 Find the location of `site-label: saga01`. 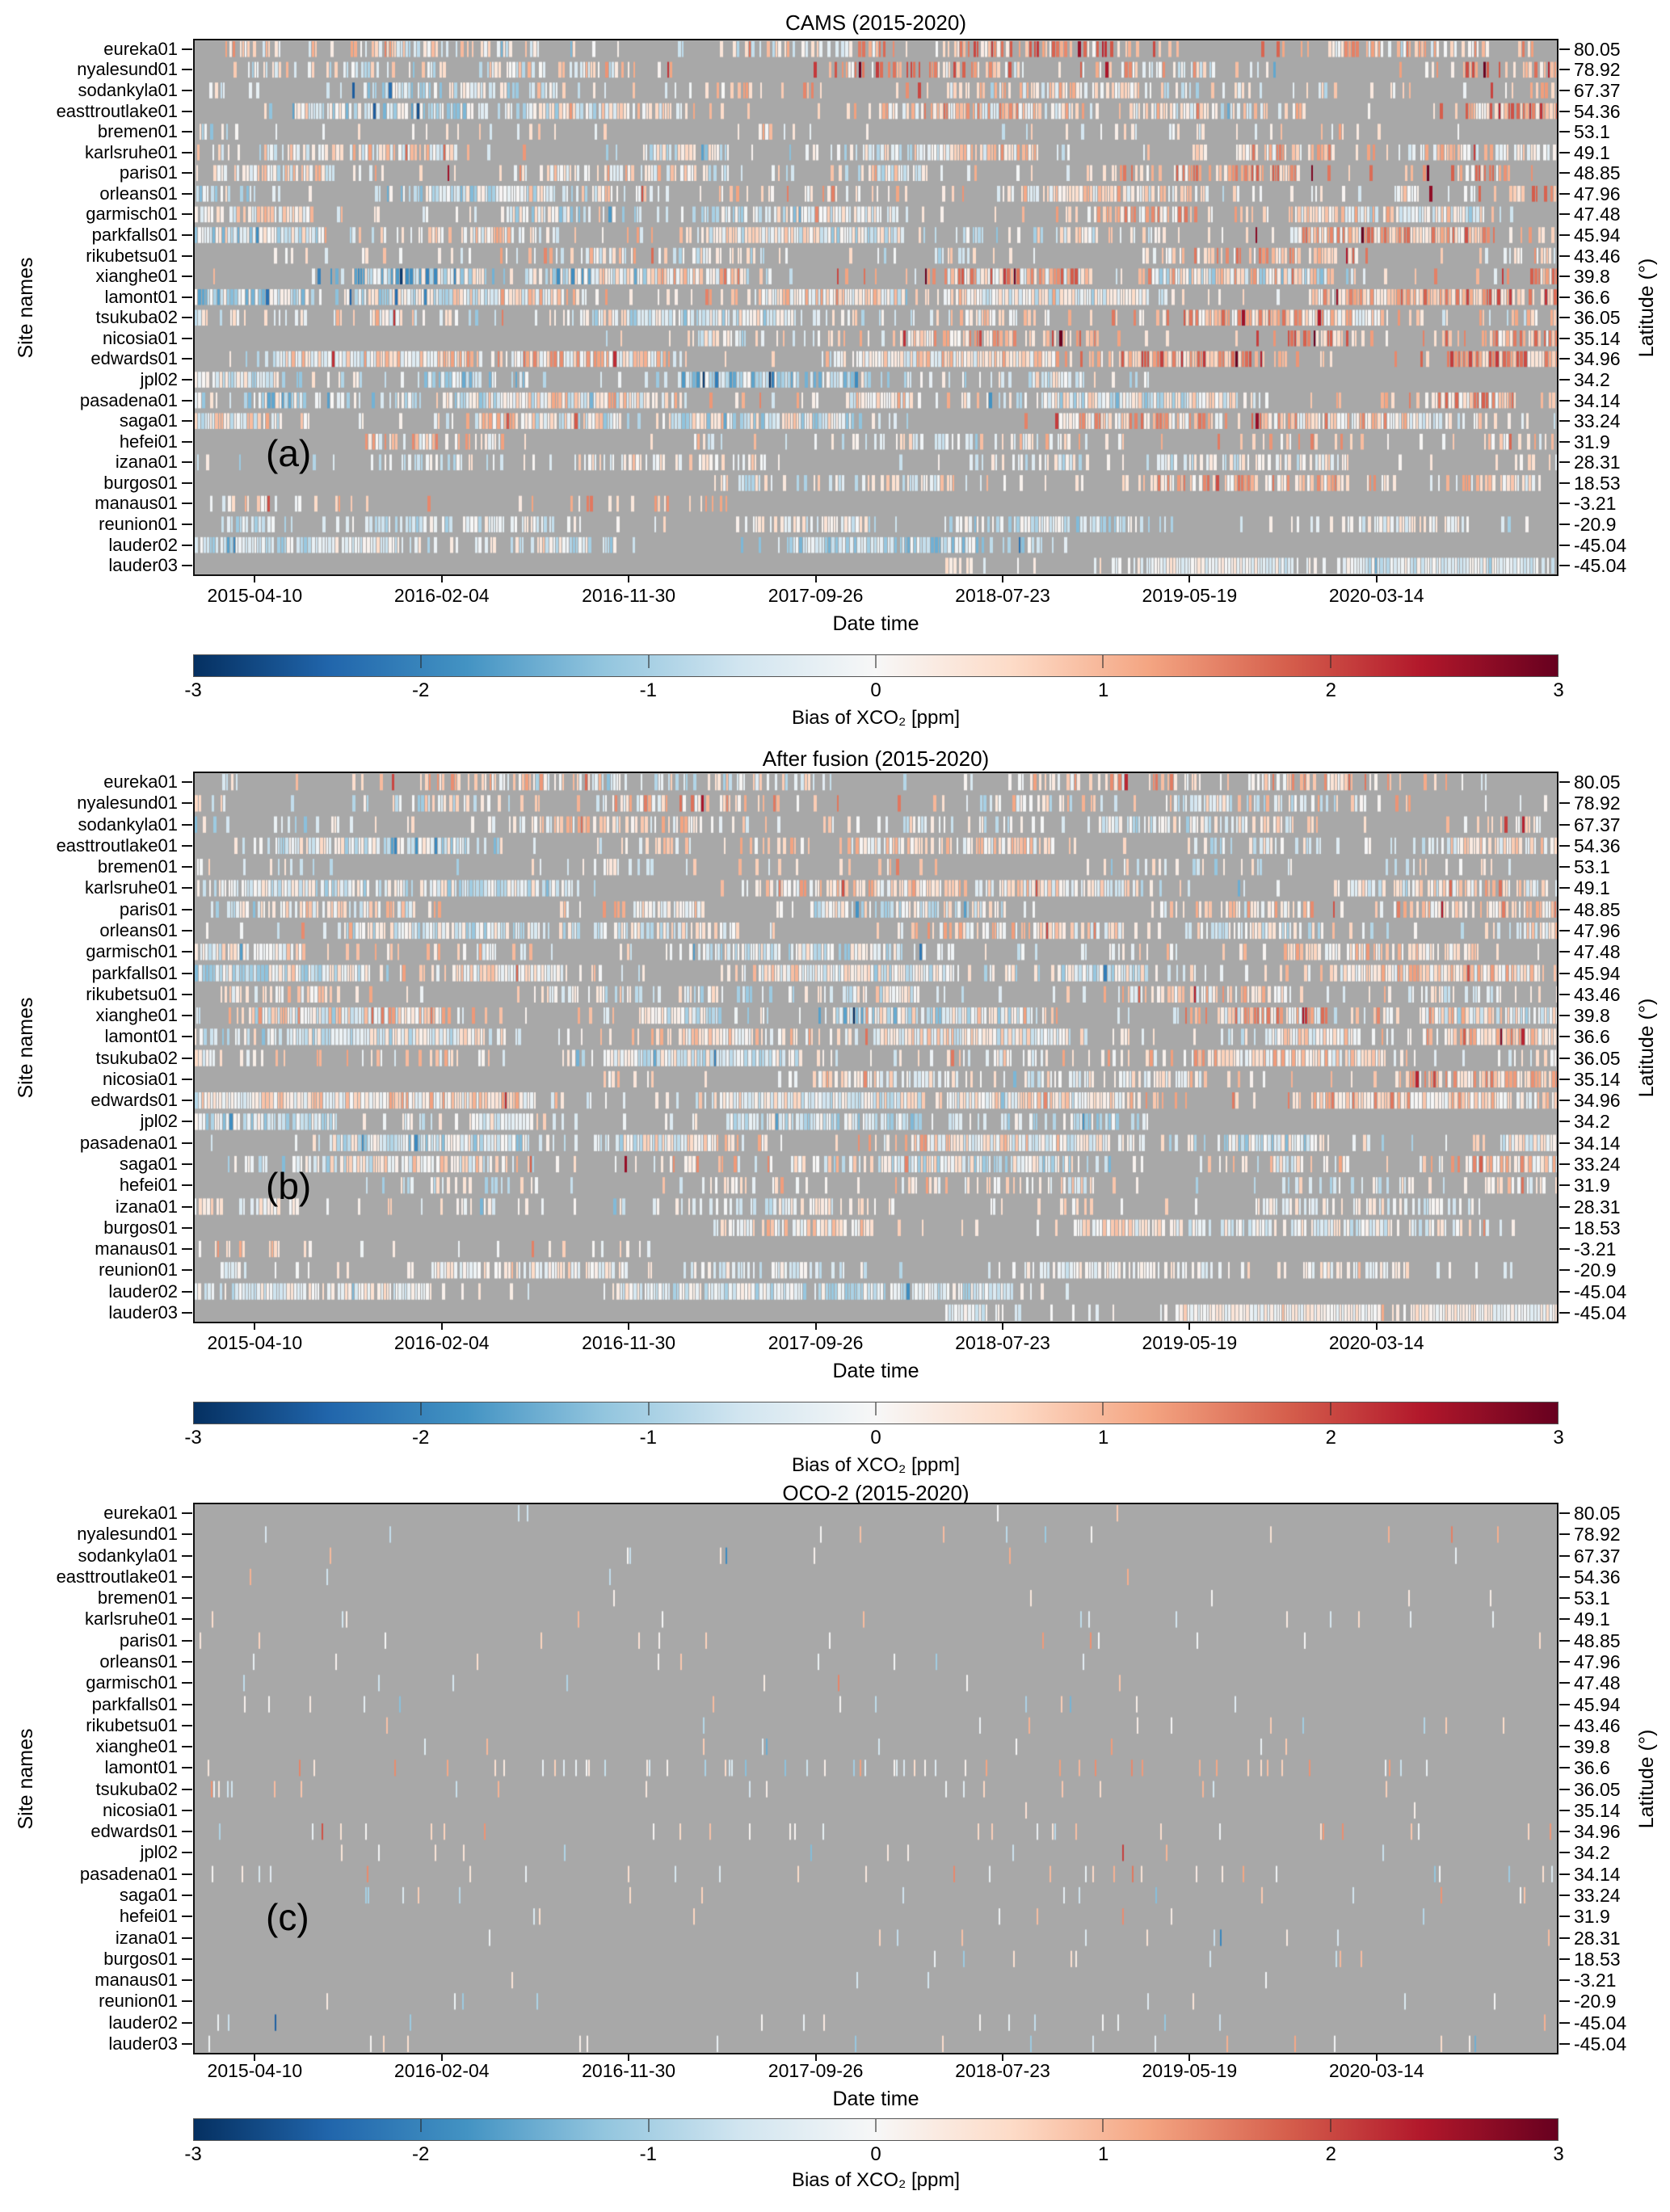

site-label: saga01 is located at coordinates (148, 421).